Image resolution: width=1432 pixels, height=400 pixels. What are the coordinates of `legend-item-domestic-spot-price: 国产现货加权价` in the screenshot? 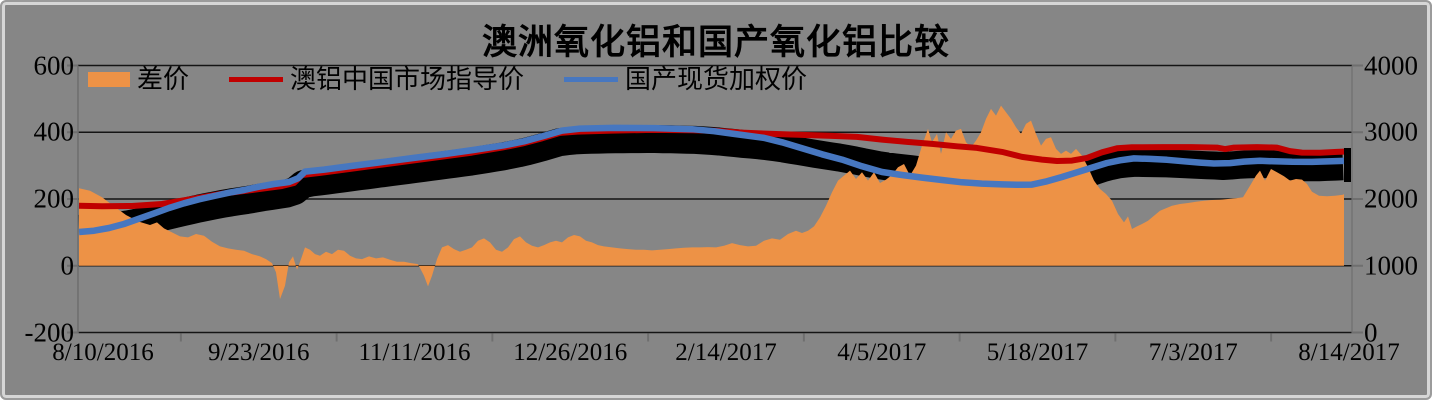 It's located at (685, 79).